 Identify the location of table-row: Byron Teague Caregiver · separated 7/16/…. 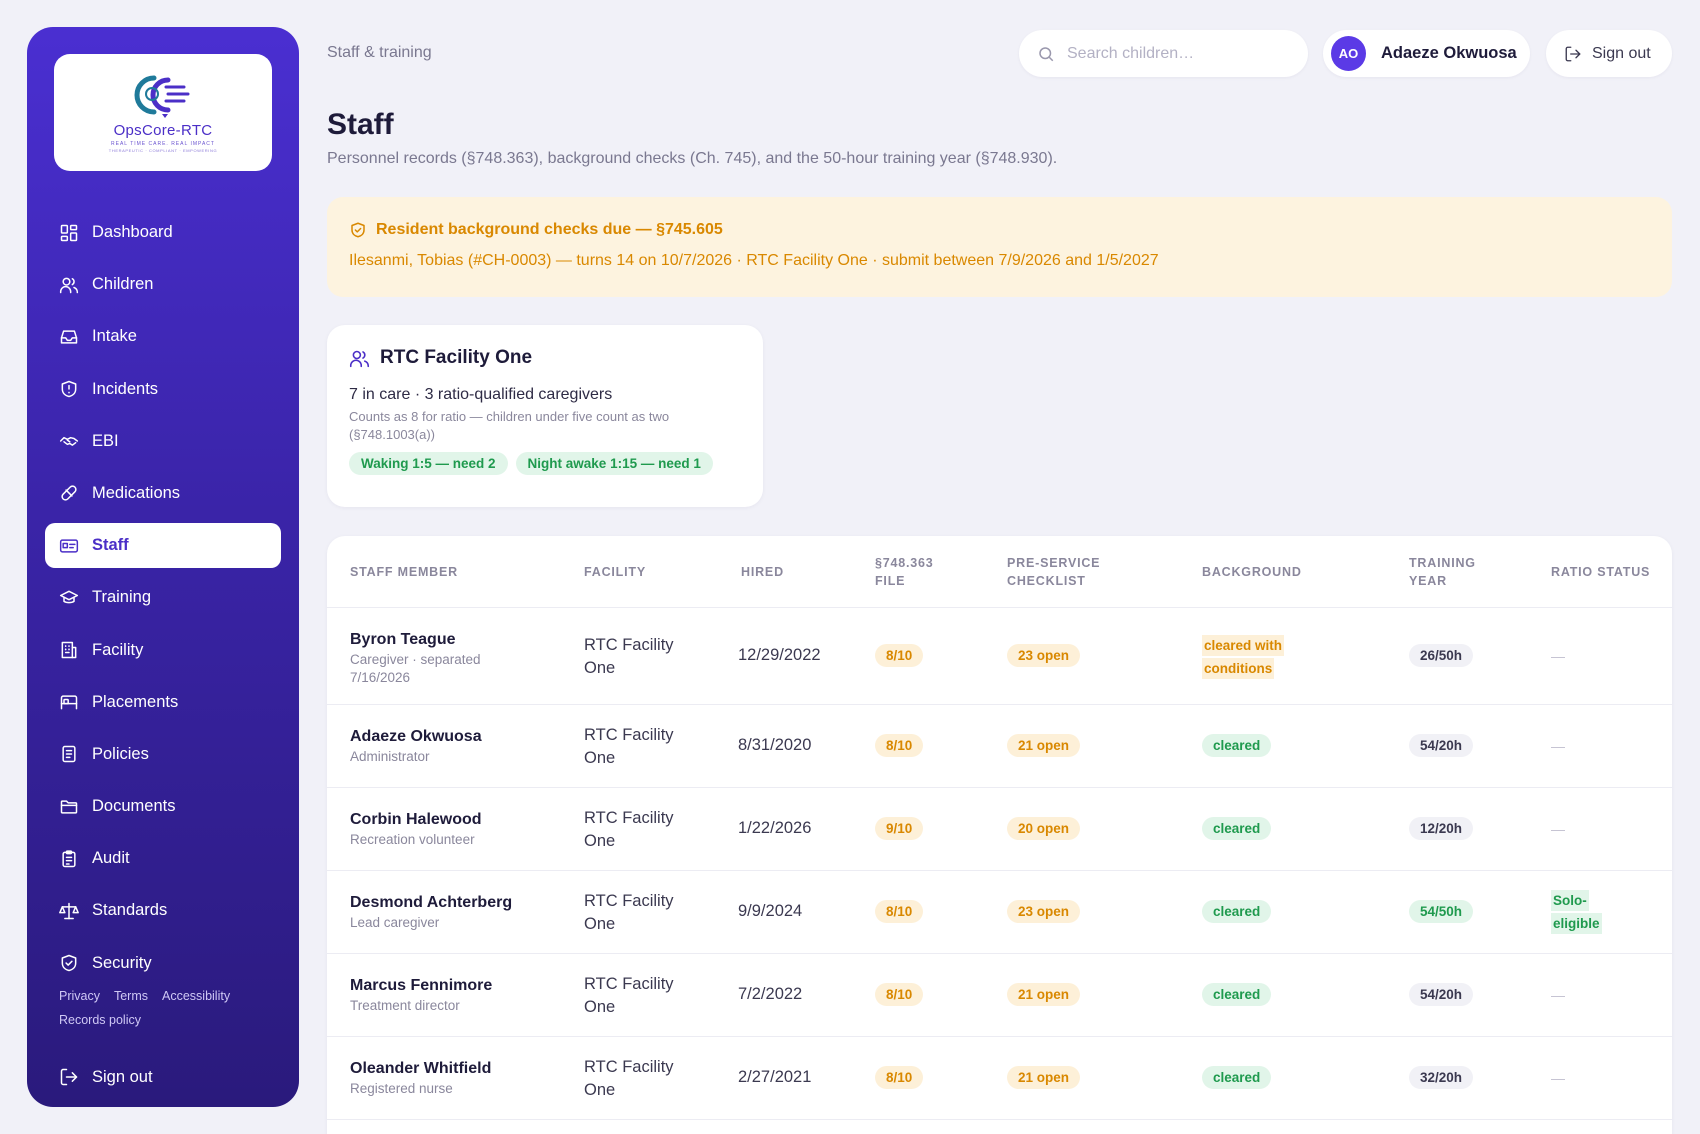
(999, 657).